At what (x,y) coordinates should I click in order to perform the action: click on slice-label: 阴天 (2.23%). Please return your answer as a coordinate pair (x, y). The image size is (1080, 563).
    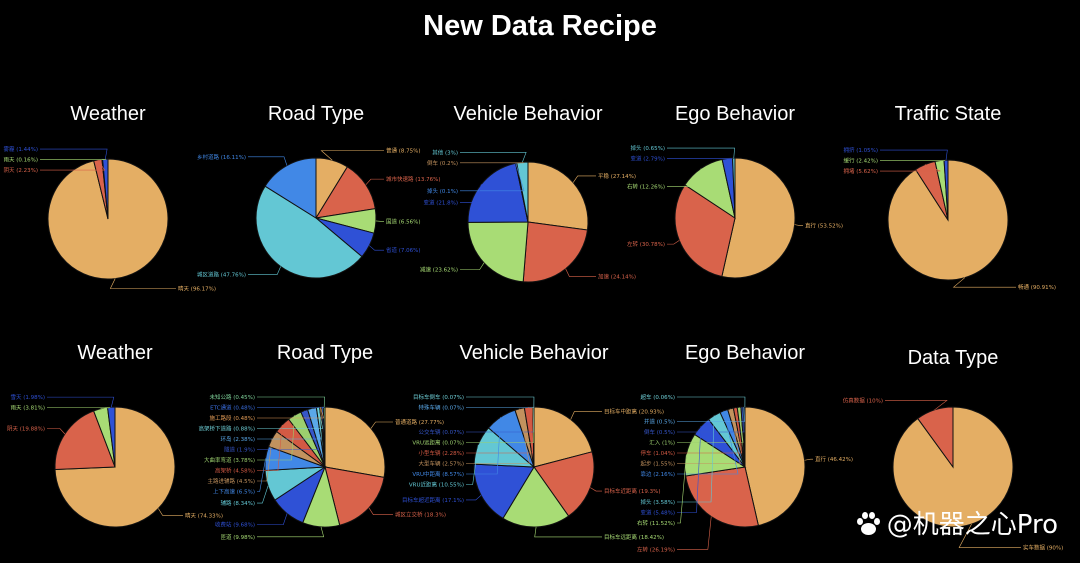
    Looking at the image, I should click on (20, 170).